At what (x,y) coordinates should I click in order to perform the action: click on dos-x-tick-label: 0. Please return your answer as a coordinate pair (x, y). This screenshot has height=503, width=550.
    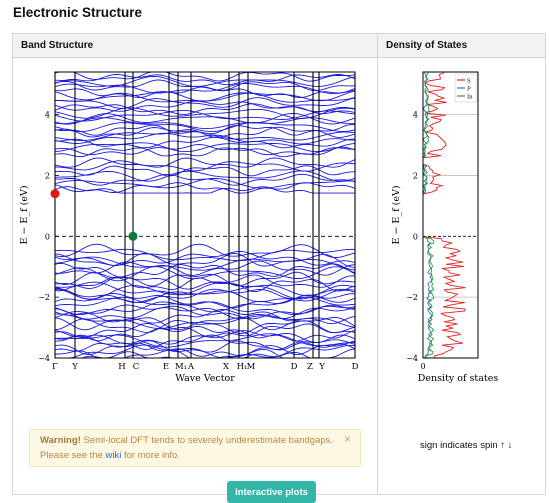
    Looking at the image, I should click on (422, 366).